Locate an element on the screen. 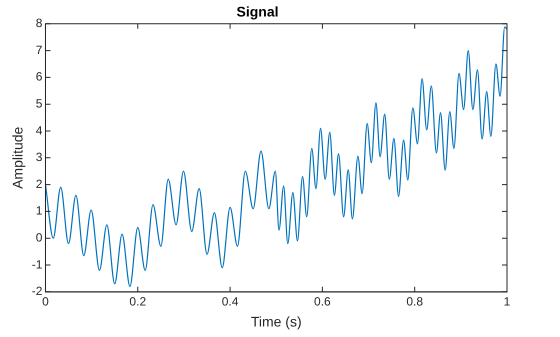 The width and height of the screenshot is (560, 337). chart-title: Signal is located at coordinates (257, 11).